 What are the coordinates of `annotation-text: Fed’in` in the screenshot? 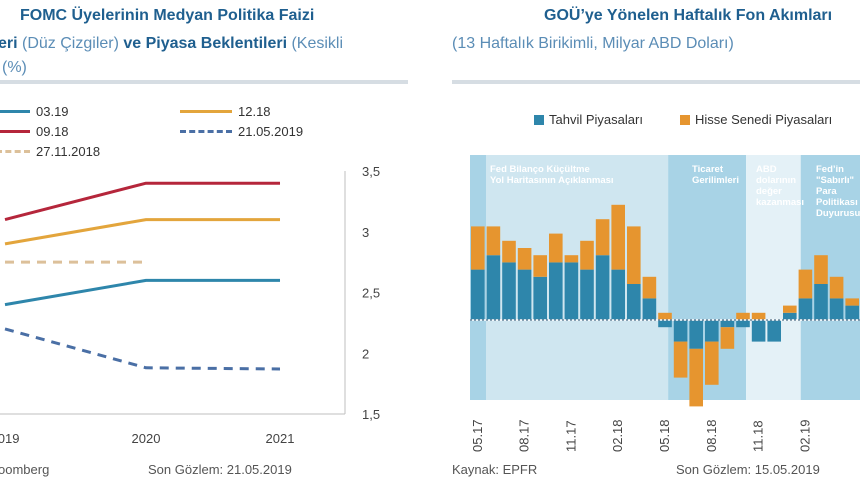 It's located at (830, 169).